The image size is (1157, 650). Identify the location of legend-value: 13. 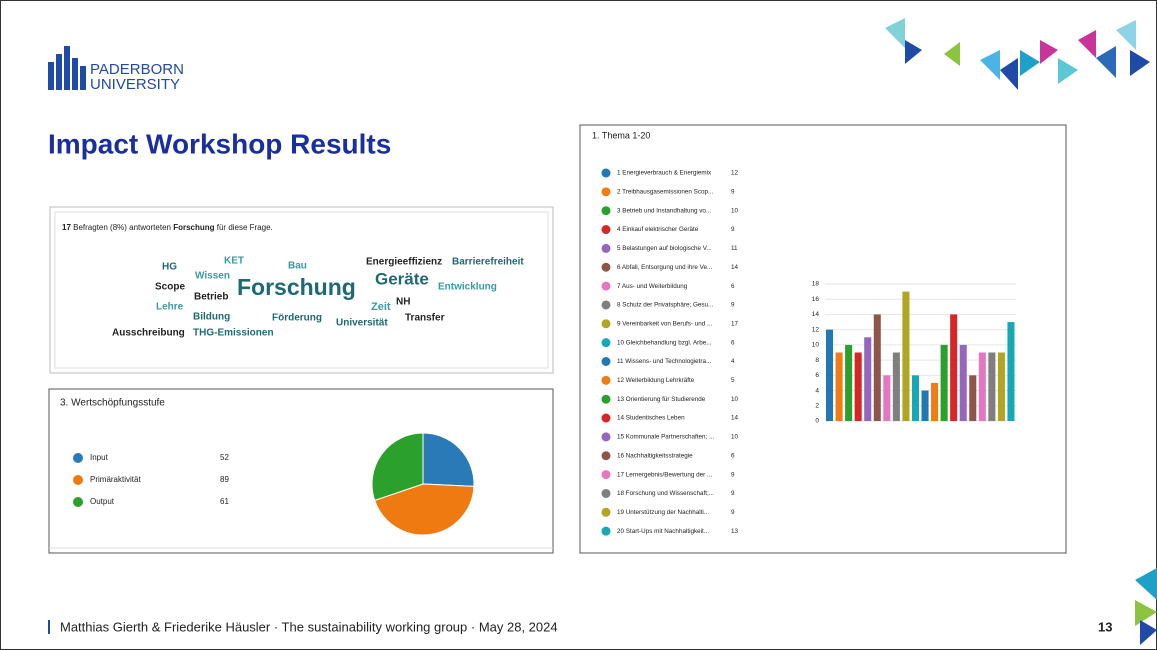
(735, 531).